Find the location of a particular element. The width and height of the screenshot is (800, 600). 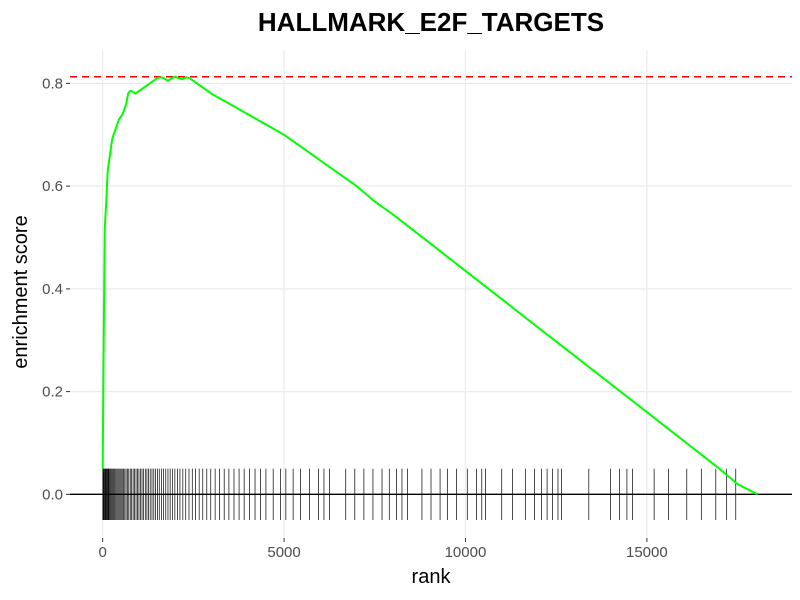

y-tick-label: 0.8 is located at coordinates (52, 83).